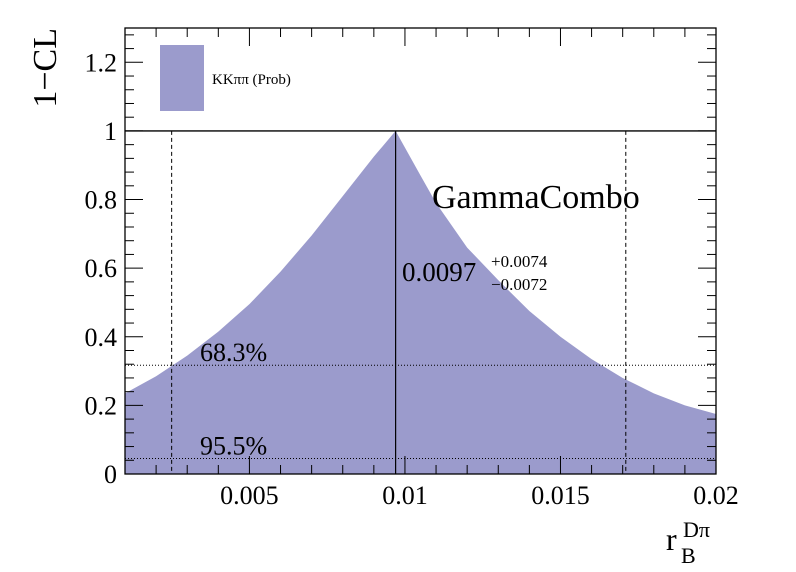 This screenshot has height=572, width=796. What do you see at coordinates (671, 539) in the screenshot?
I see `x-axis-label-main: r` at bounding box center [671, 539].